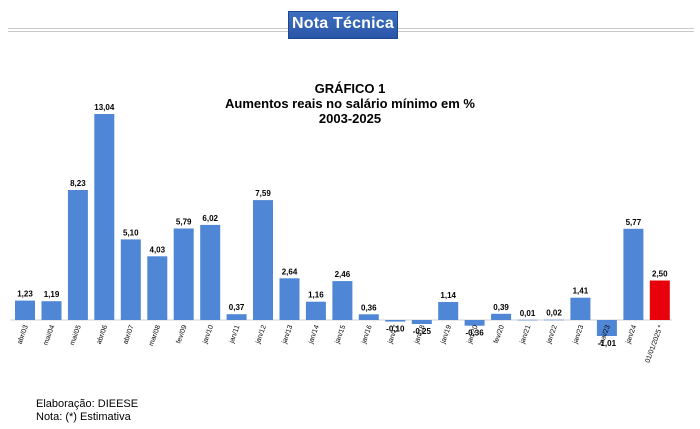 The image size is (700, 429). I want to click on category-label-9: jan/12, so click(260, 334).